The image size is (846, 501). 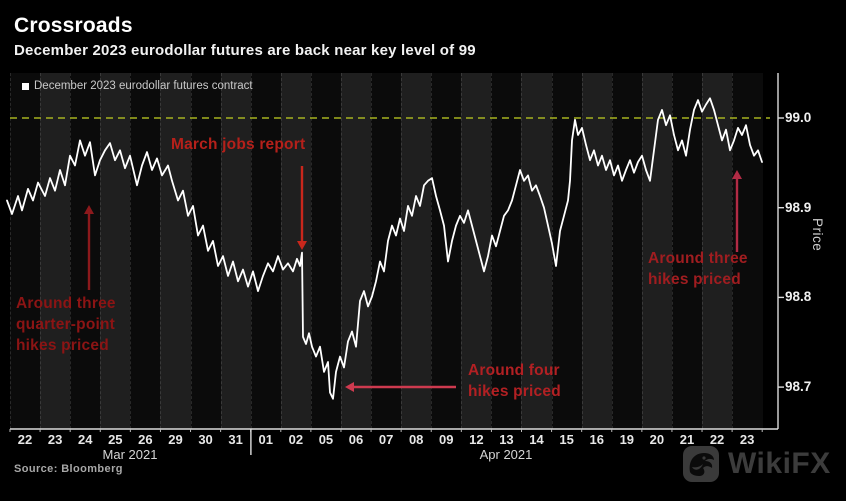 What do you see at coordinates (296, 439) in the screenshot?
I see `x-tick-label-9: 02` at bounding box center [296, 439].